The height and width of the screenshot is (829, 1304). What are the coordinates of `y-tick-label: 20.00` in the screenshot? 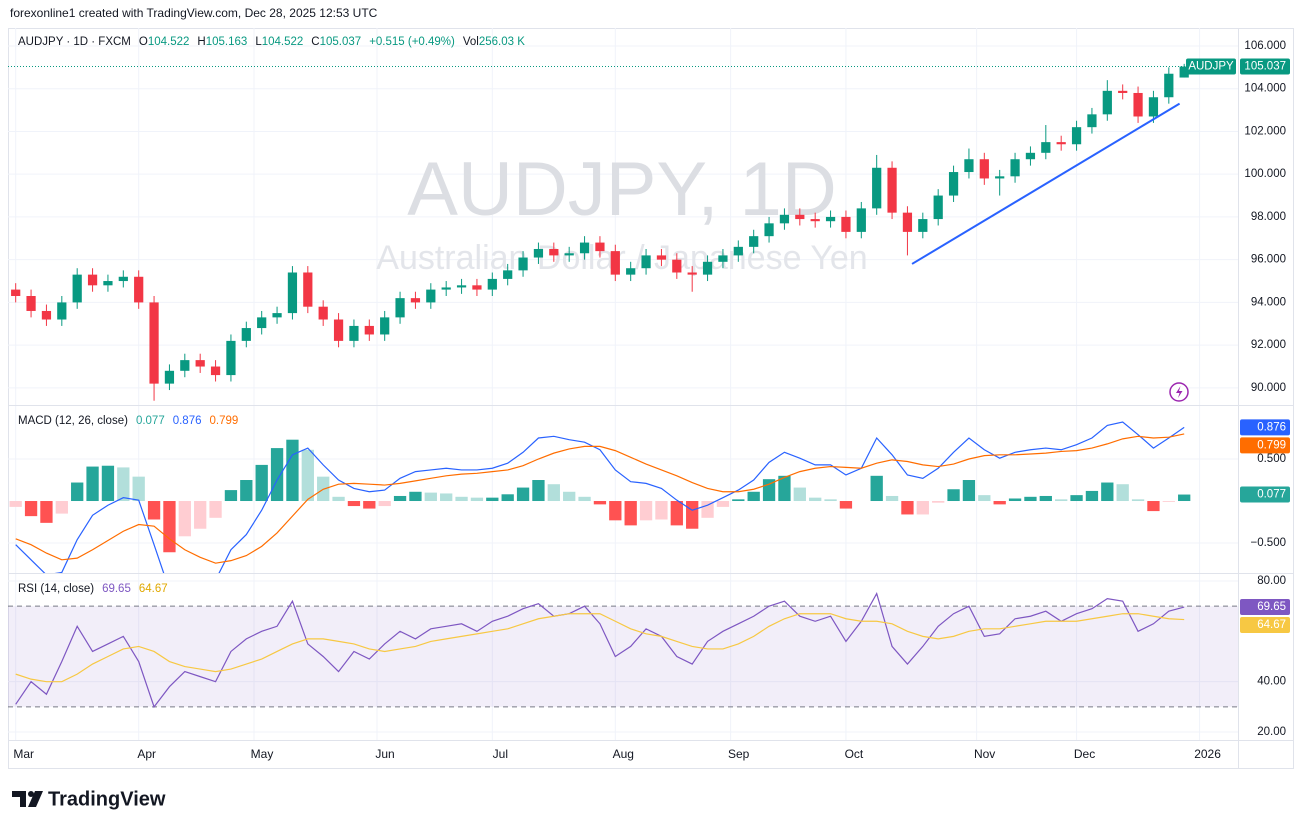 It's located at (1271, 732).